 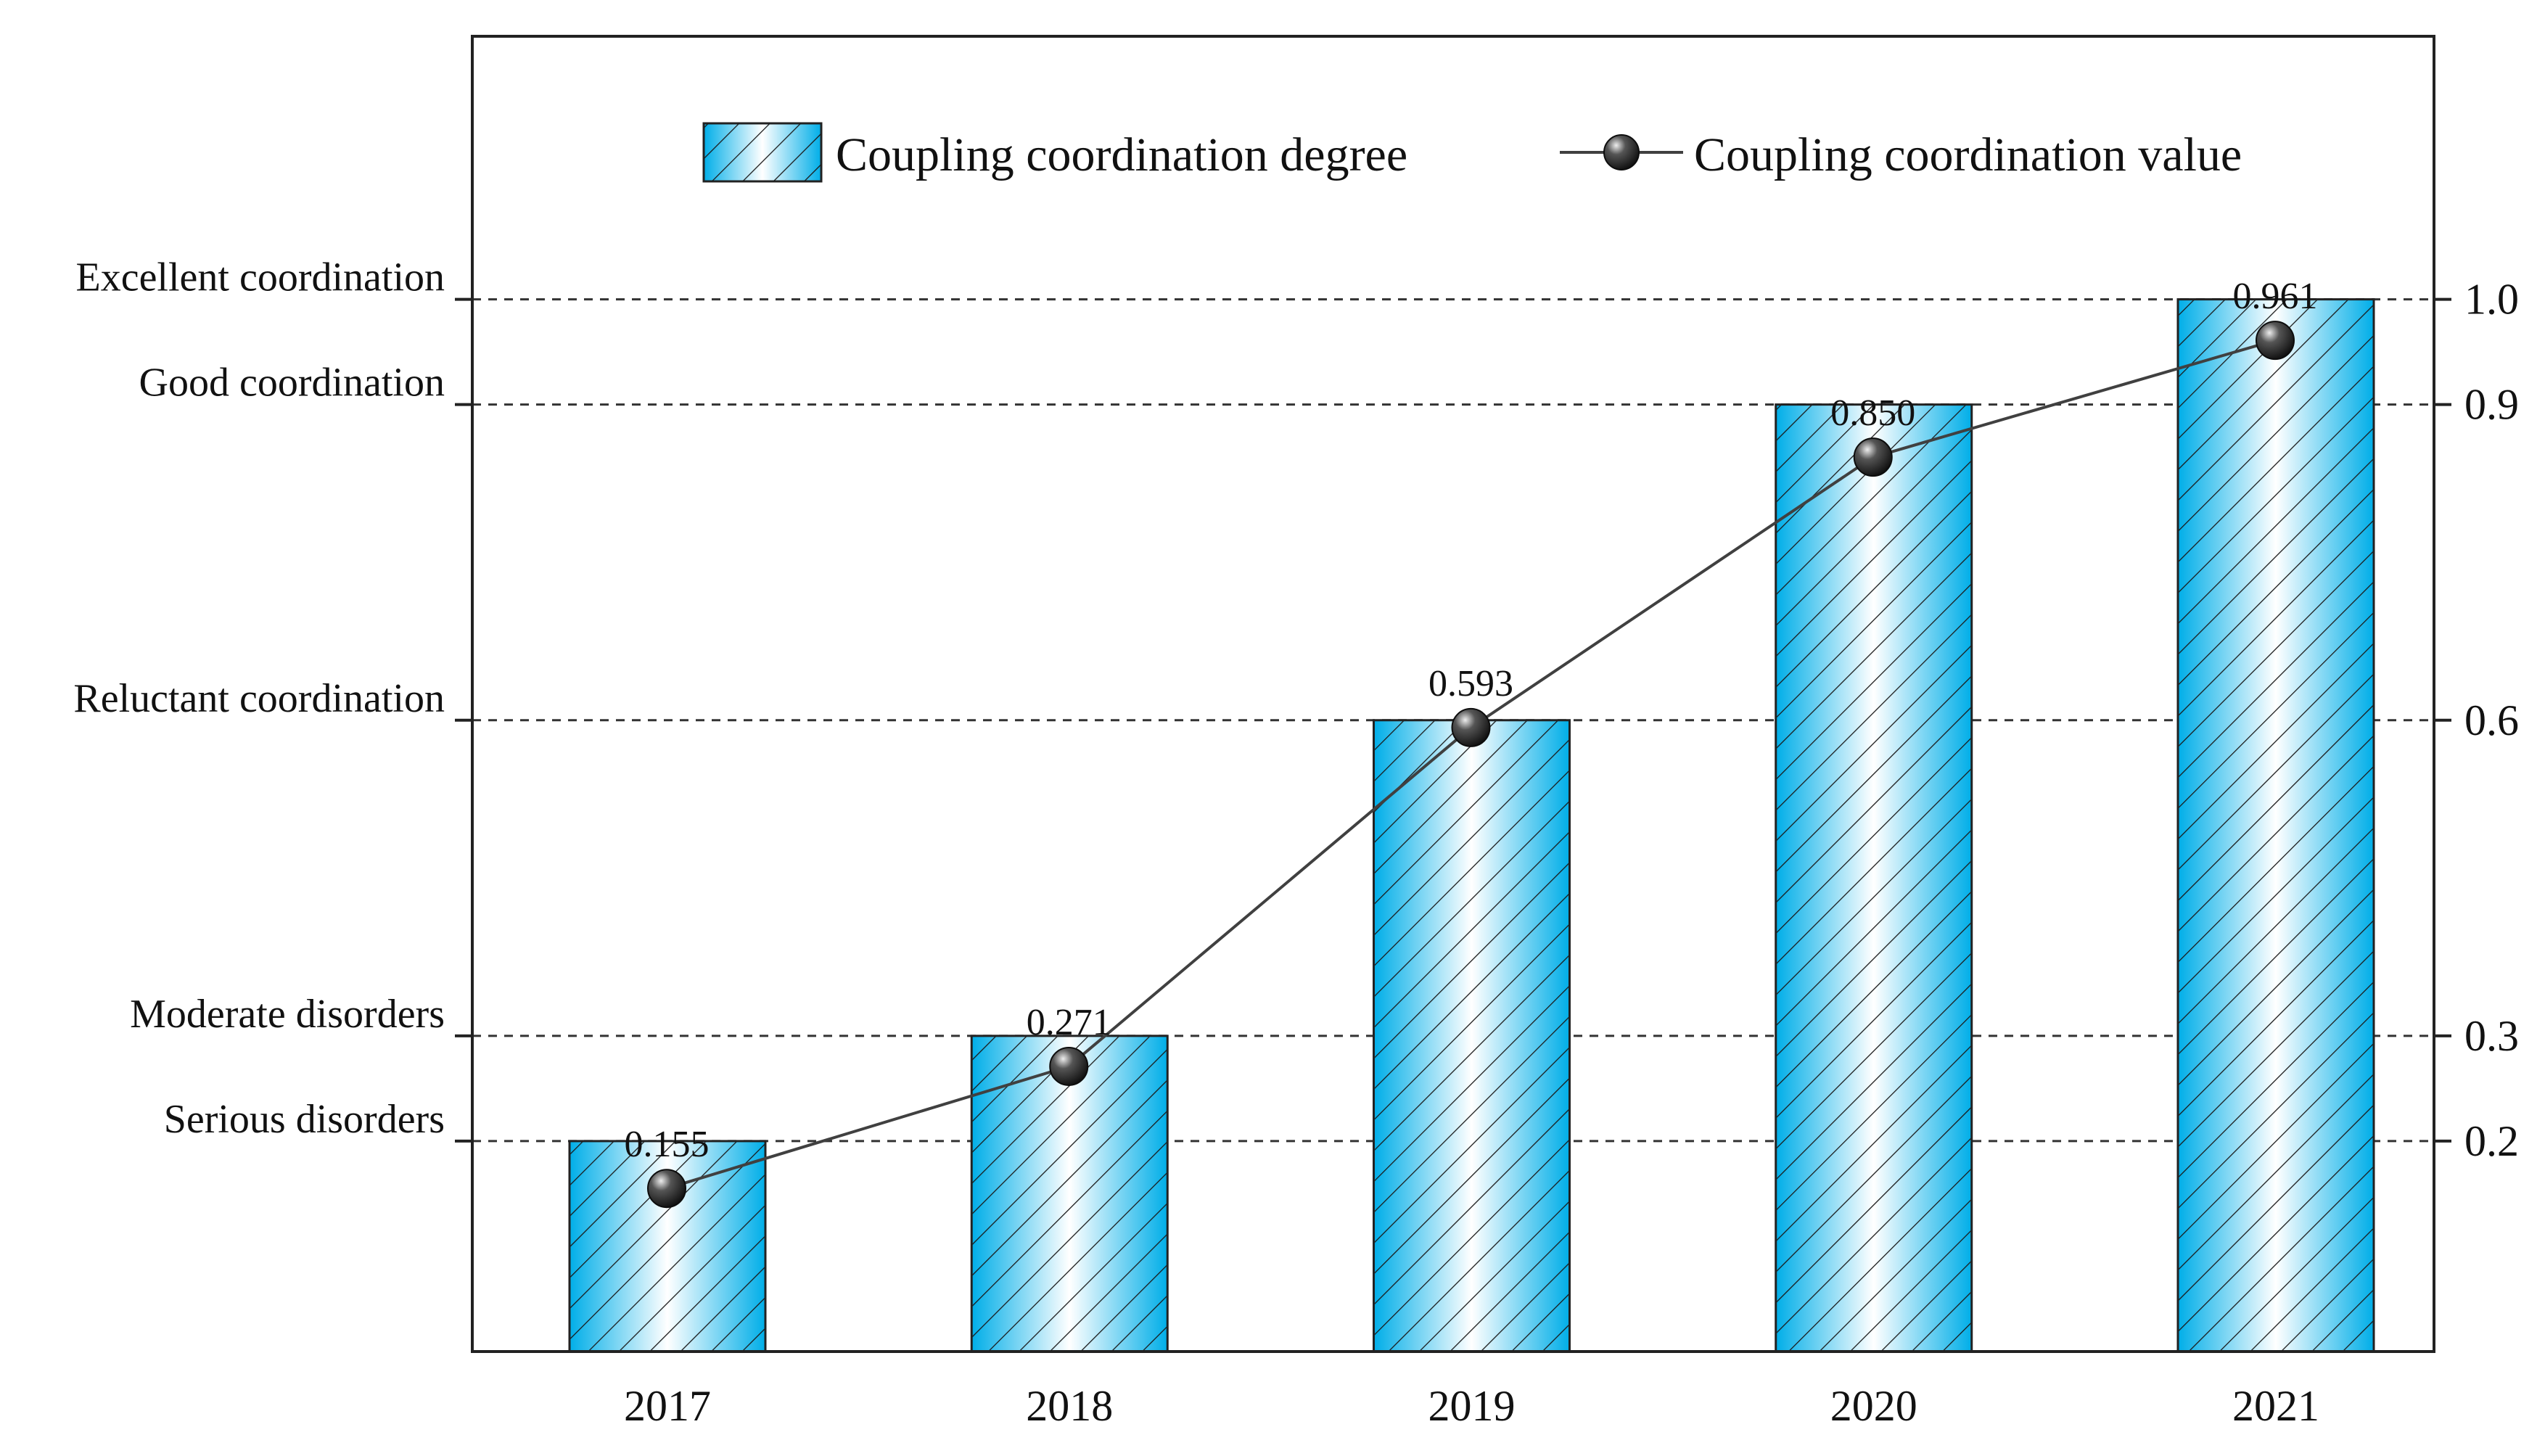 What do you see at coordinates (287, 1015) in the screenshot?
I see `level-label: Moderate disorders` at bounding box center [287, 1015].